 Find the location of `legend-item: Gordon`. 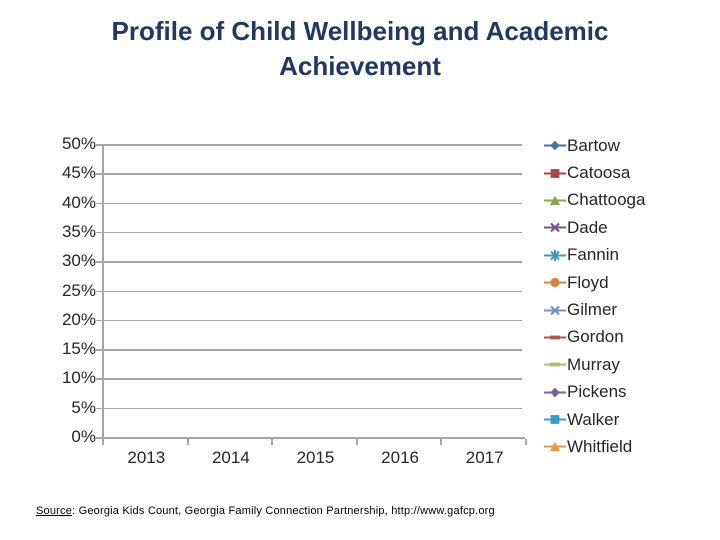

legend-item: Gordon is located at coordinates (594, 337).